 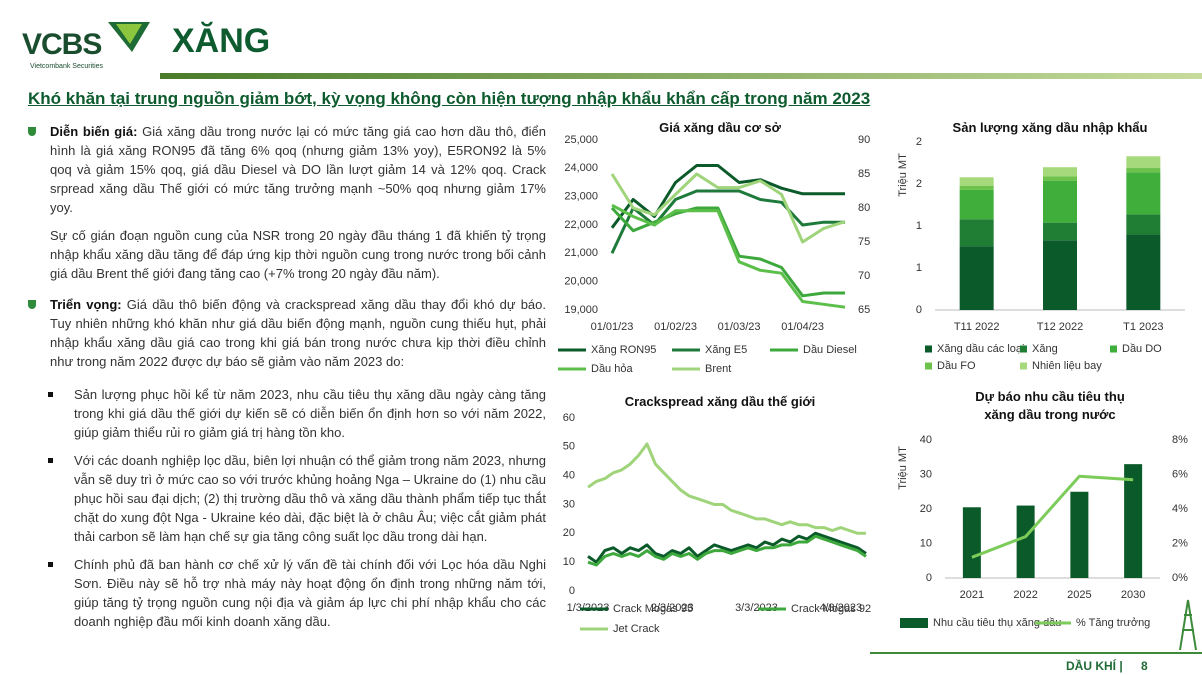 What do you see at coordinates (1144, 666) in the screenshot?
I see `page-number: 8` at bounding box center [1144, 666].